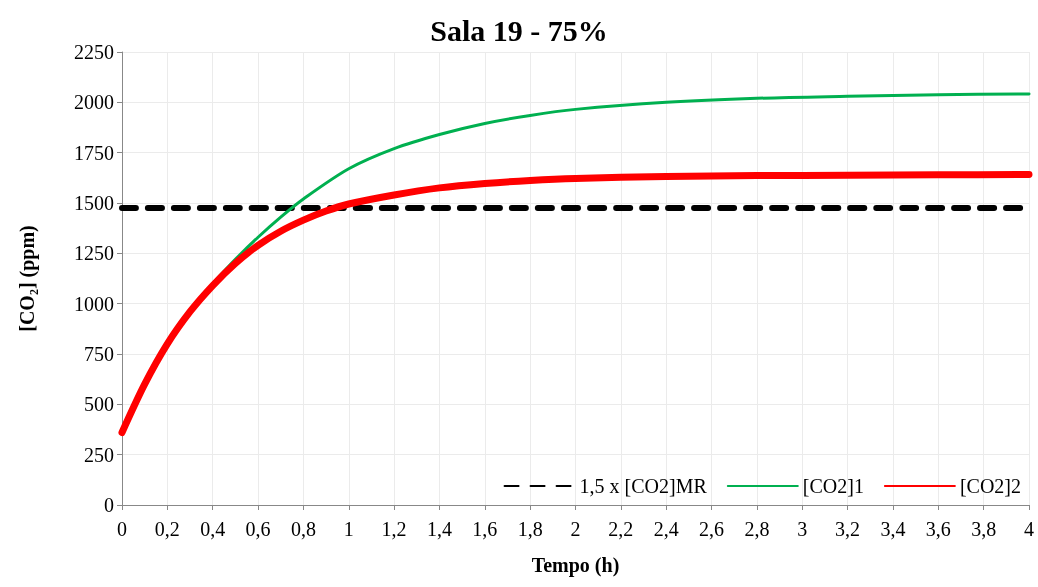  Describe the element at coordinates (94, 303) in the screenshot. I see `y-tick-label: 1000` at that location.